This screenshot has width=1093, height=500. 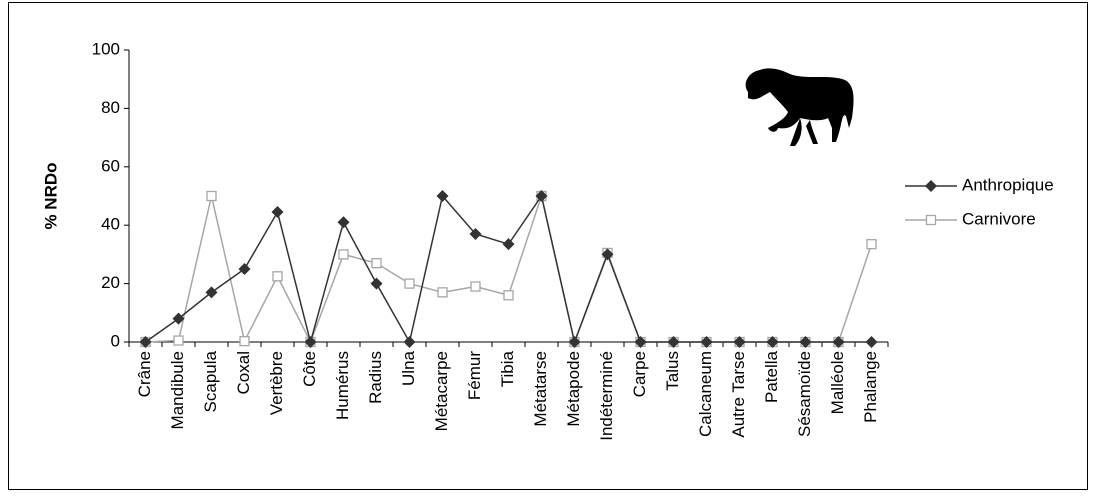 What do you see at coordinates (115, 340) in the screenshot?
I see `y-tick-label: 0` at bounding box center [115, 340].